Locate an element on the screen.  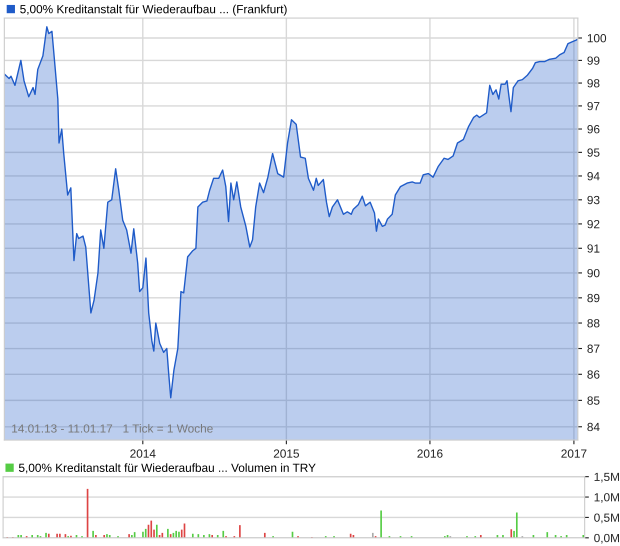
x-tick-label: 2014 is located at coordinates (143, 453).